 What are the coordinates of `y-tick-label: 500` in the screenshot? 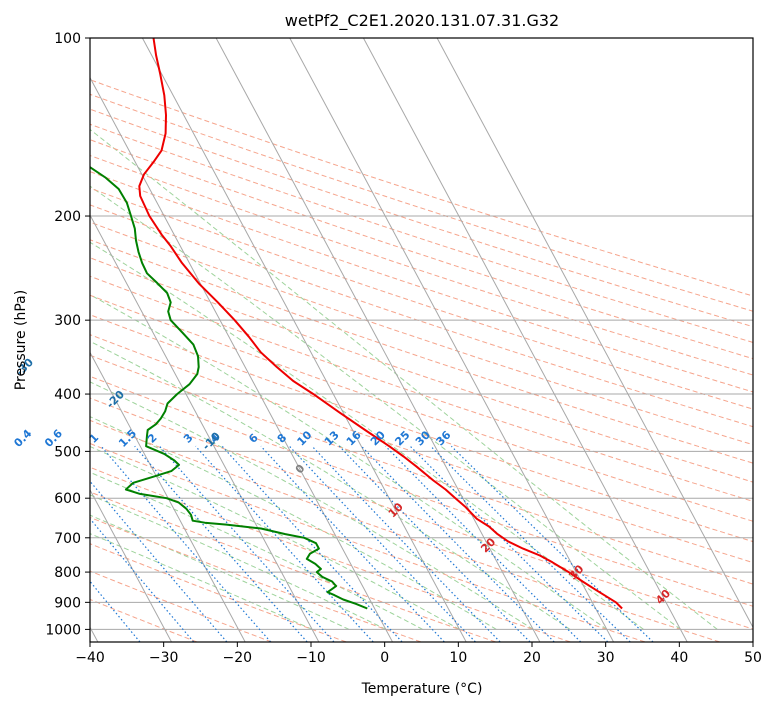 It's located at (67, 452).